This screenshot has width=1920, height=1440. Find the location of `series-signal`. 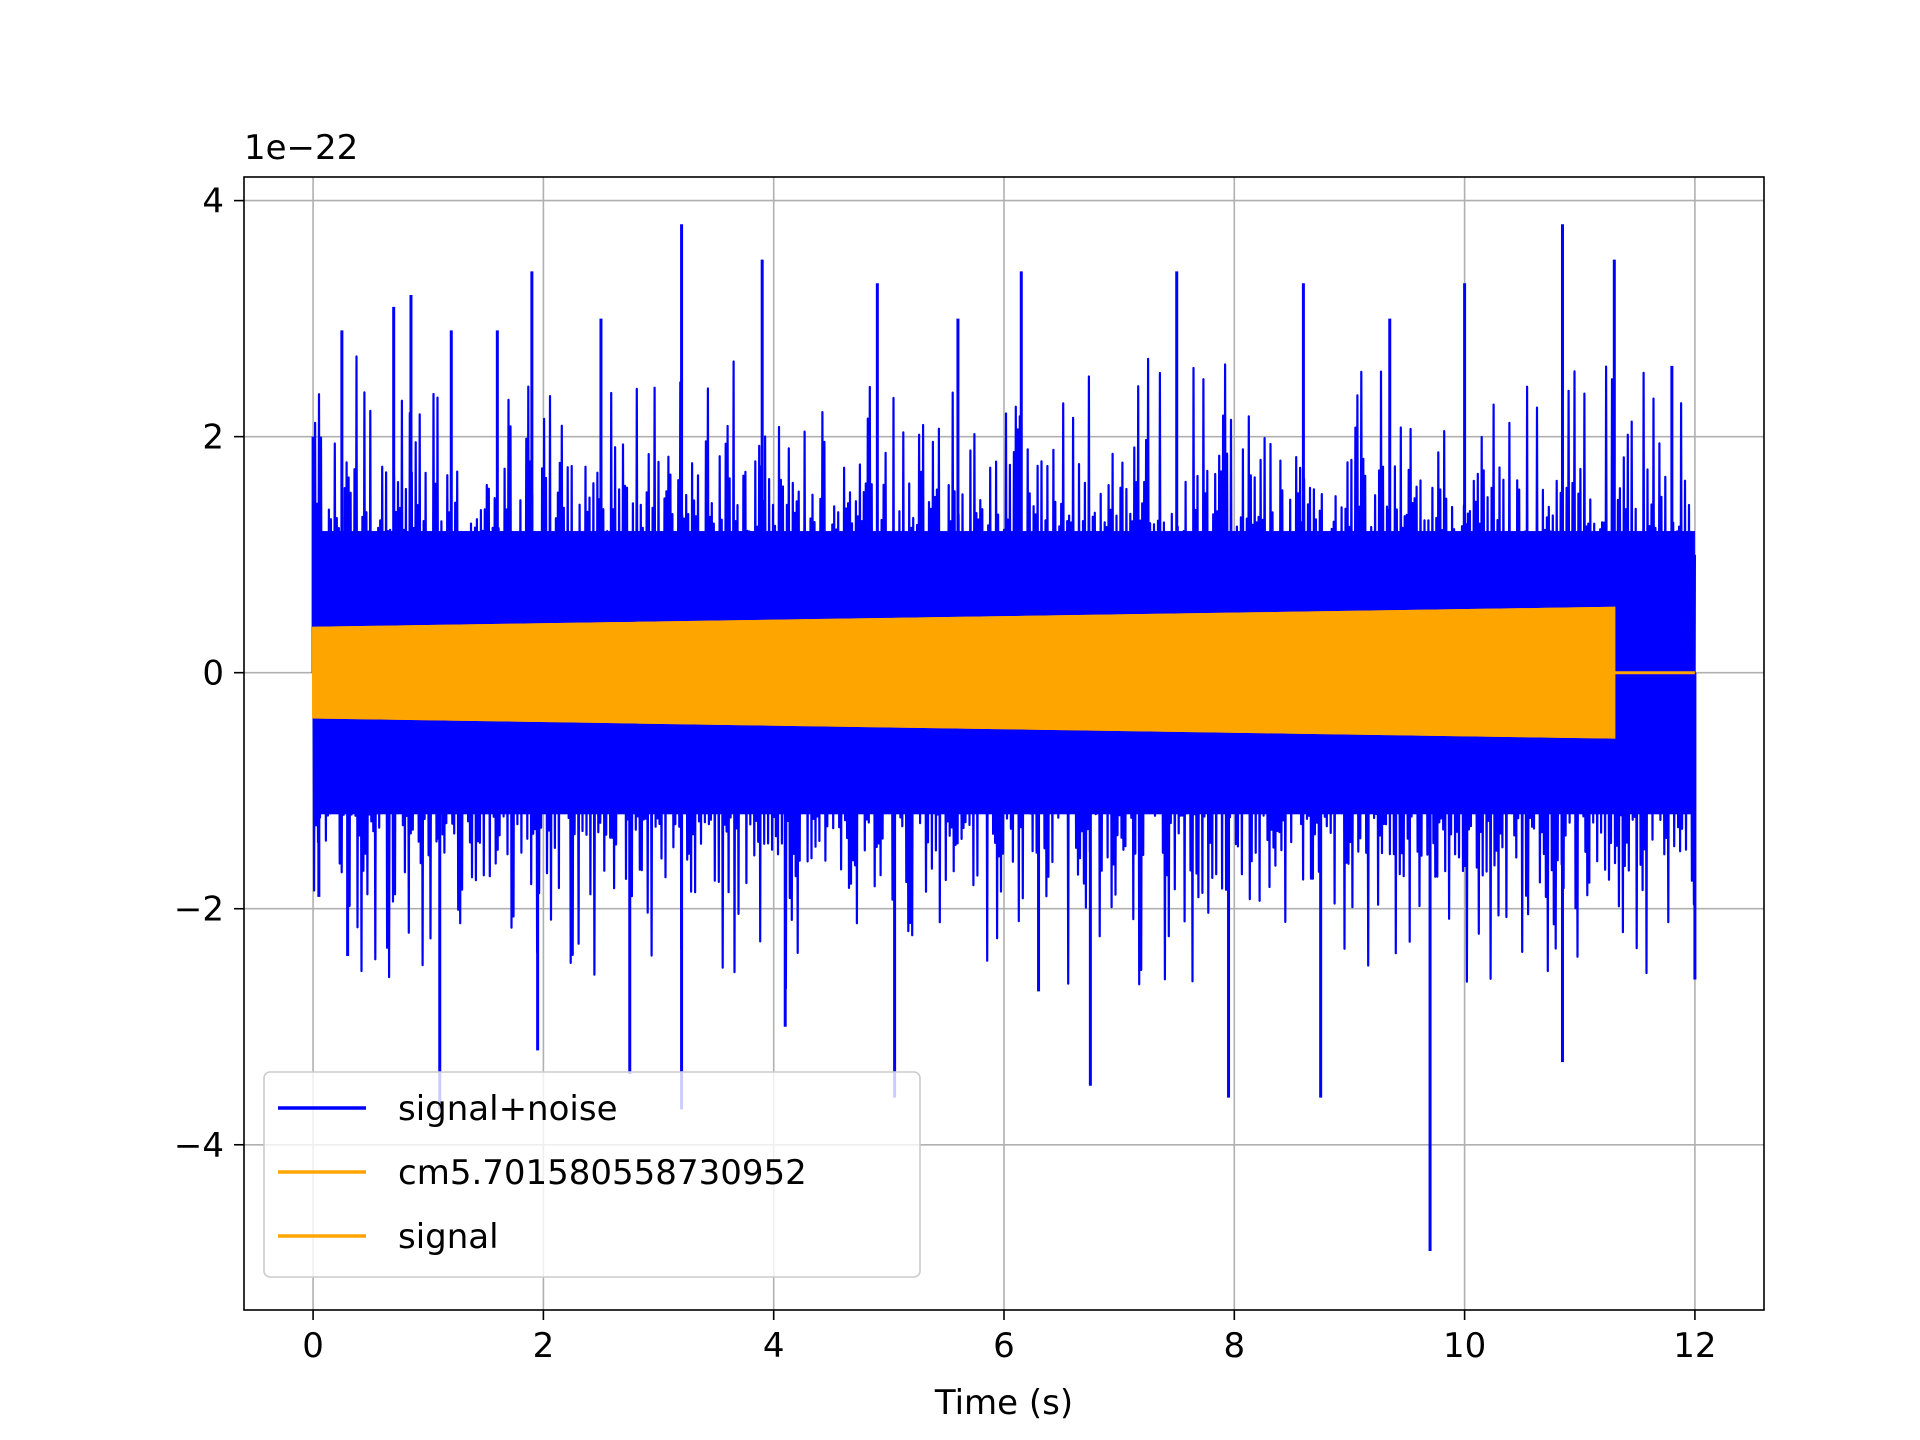

series-signal is located at coordinates (1003, 672).